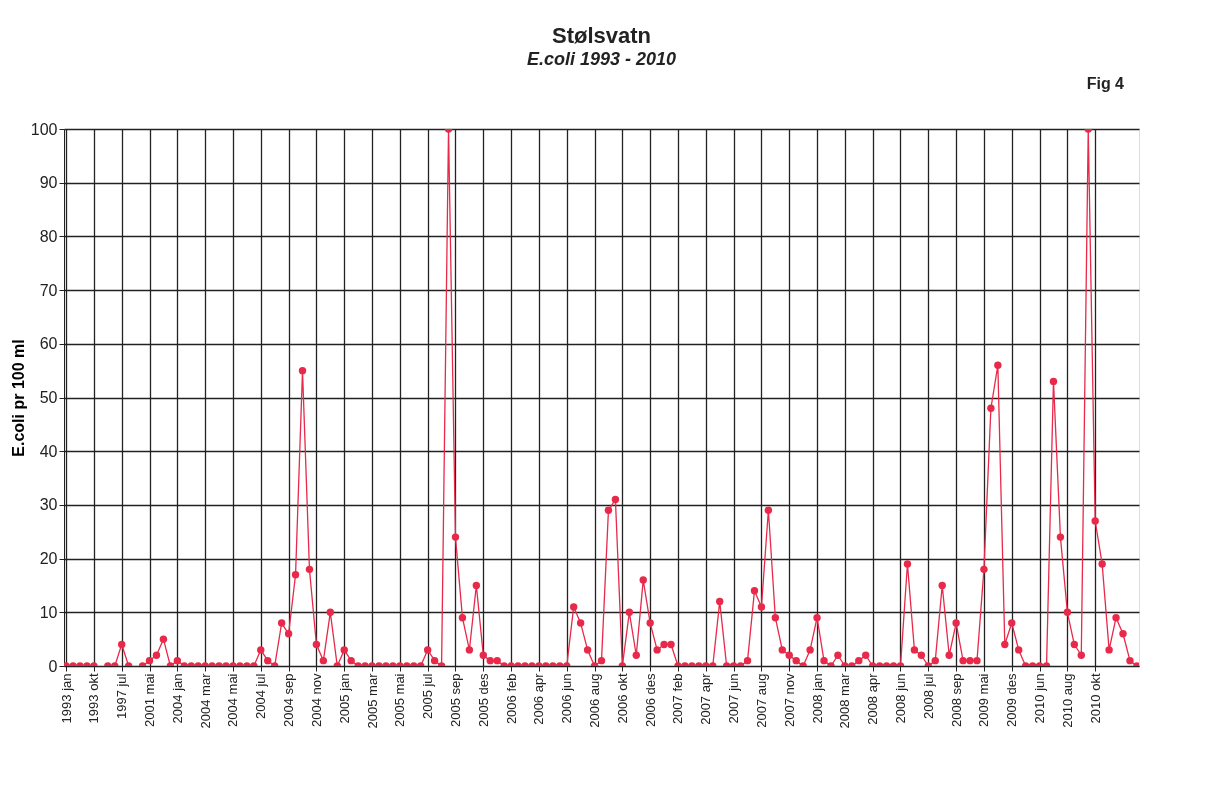 The width and height of the screenshot is (1209, 789). I want to click on x-tick-label: 2007 aug, so click(761, 700).